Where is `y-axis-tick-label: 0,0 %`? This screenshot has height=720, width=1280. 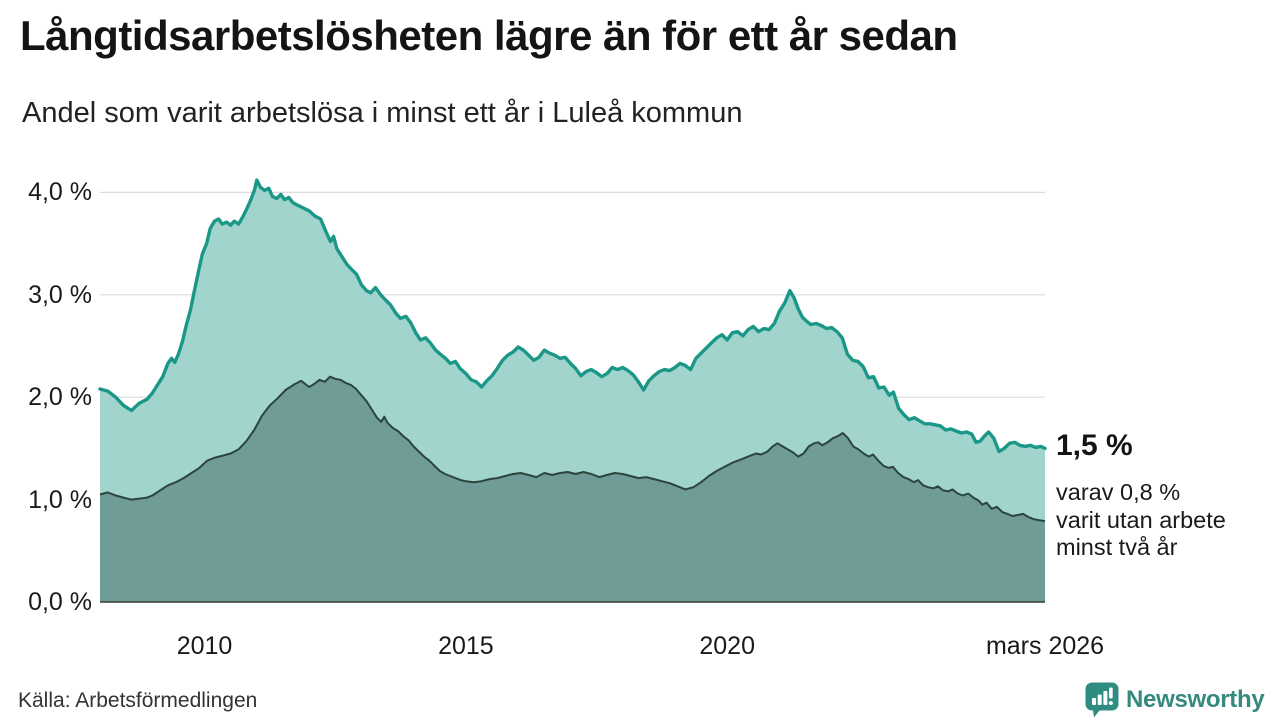 y-axis-tick-label: 0,0 % is located at coordinates (60, 602).